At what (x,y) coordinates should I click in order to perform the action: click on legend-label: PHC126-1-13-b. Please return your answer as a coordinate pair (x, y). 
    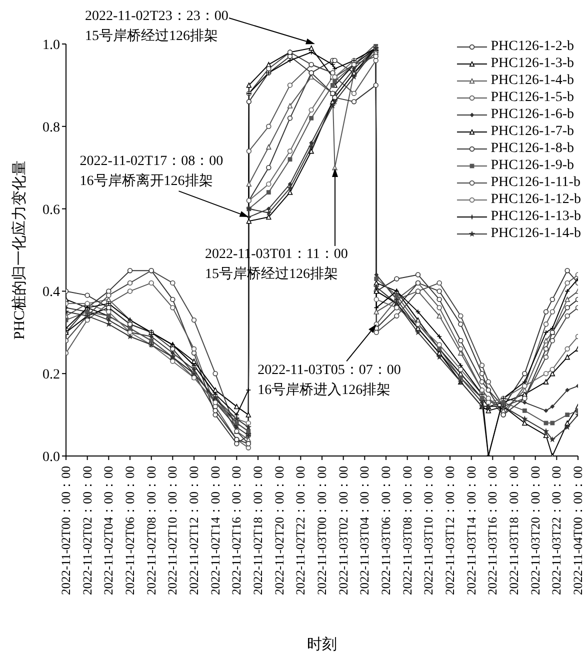
    Looking at the image, I should click on (535, 216).